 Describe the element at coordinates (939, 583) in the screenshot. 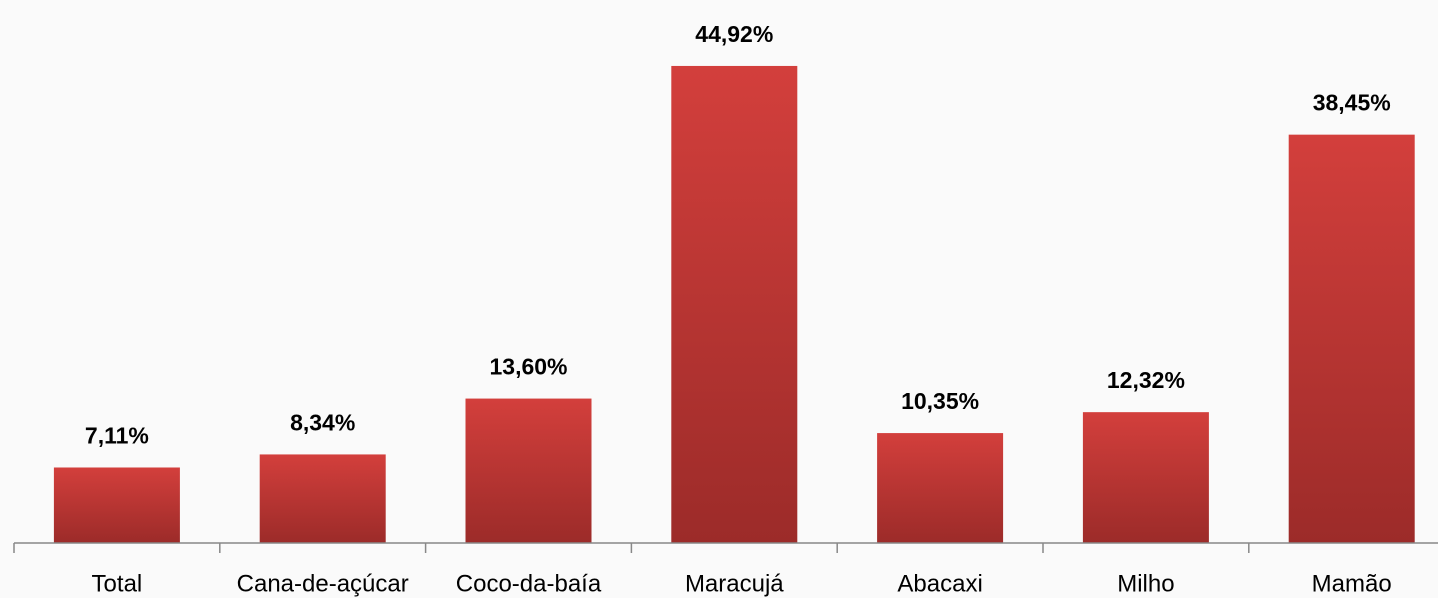

I see `x-tick-label: Abacaxi` at that location.